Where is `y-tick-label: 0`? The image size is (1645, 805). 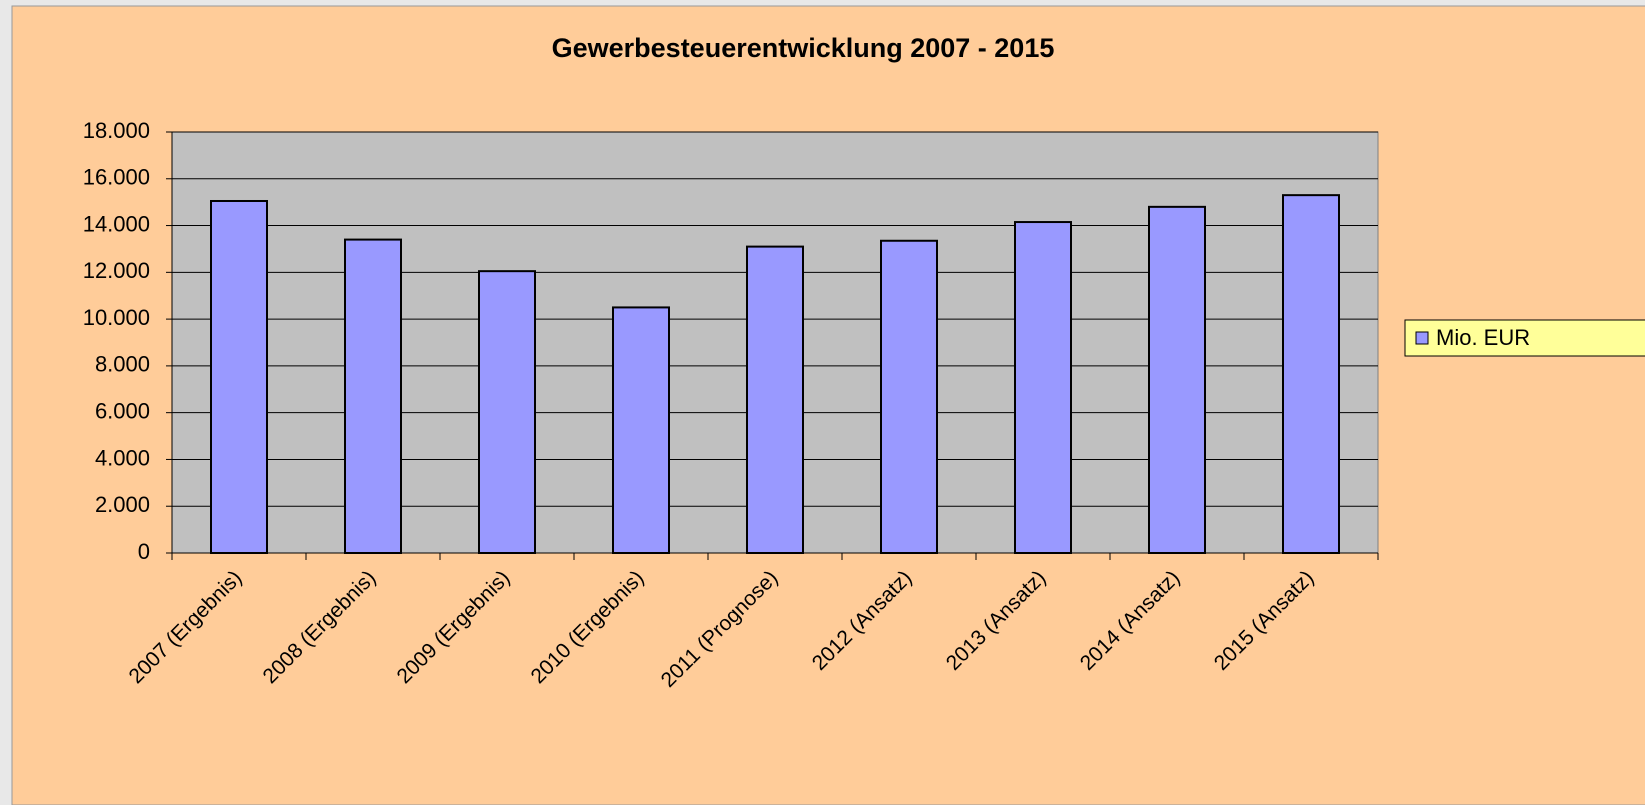
y-tick-label: 0 is located at coordinates (144, 551).